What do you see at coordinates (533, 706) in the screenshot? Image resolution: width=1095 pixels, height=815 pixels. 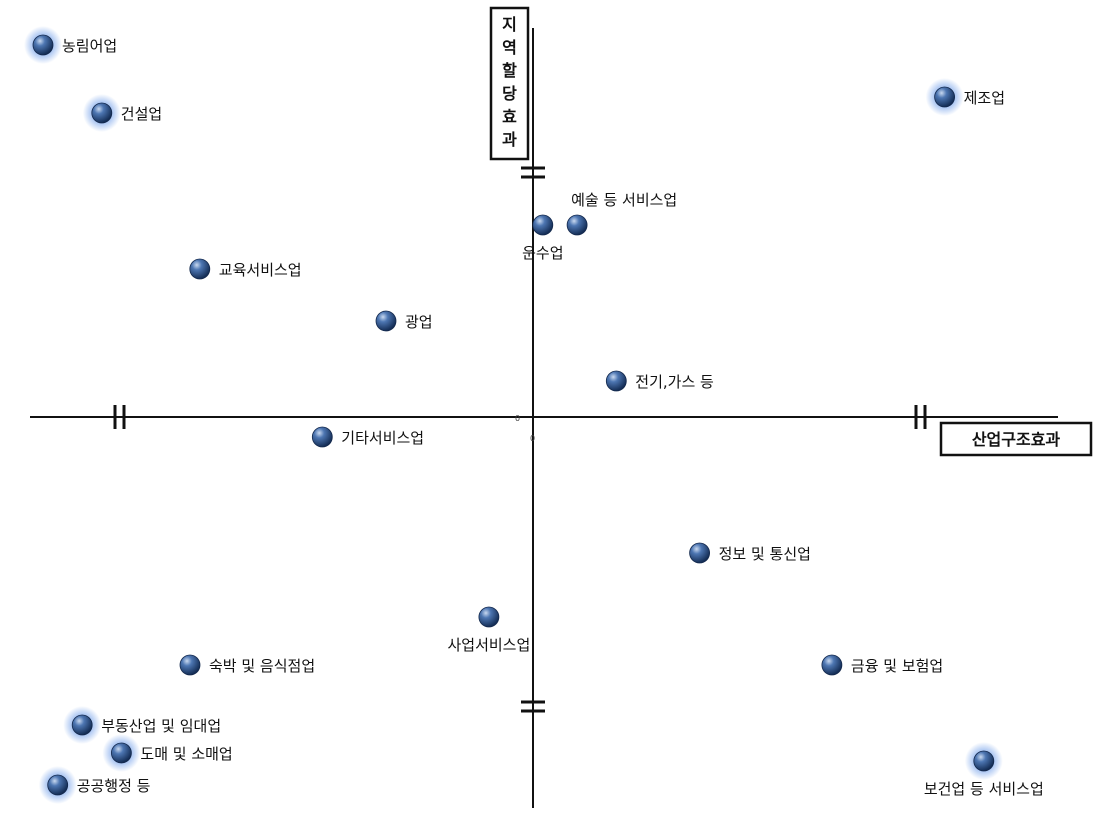 I see `y-axis-break-bottom` at bounding box center [533, 706].